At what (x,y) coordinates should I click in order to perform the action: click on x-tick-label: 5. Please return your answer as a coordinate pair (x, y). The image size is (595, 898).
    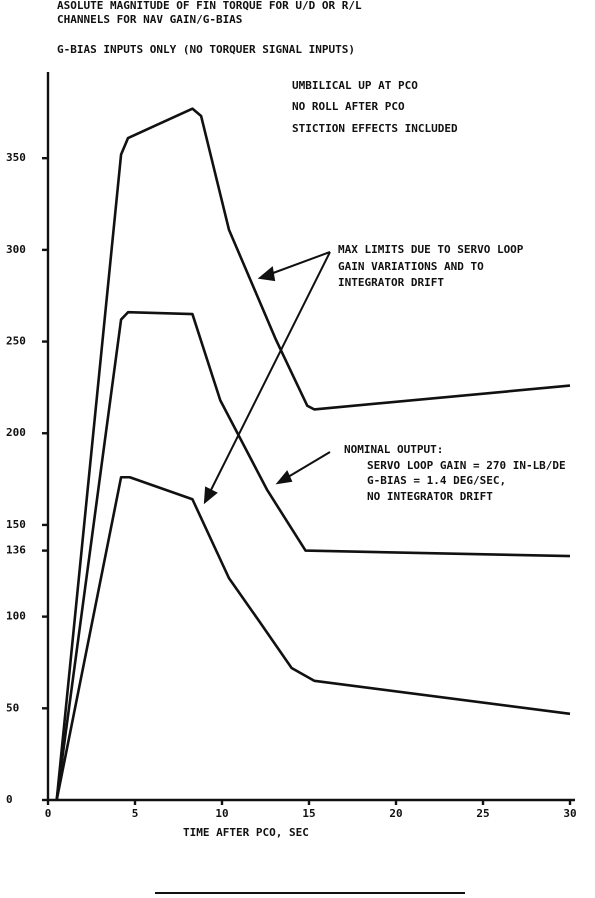
    Looking at the image, I should click on (135, 813).